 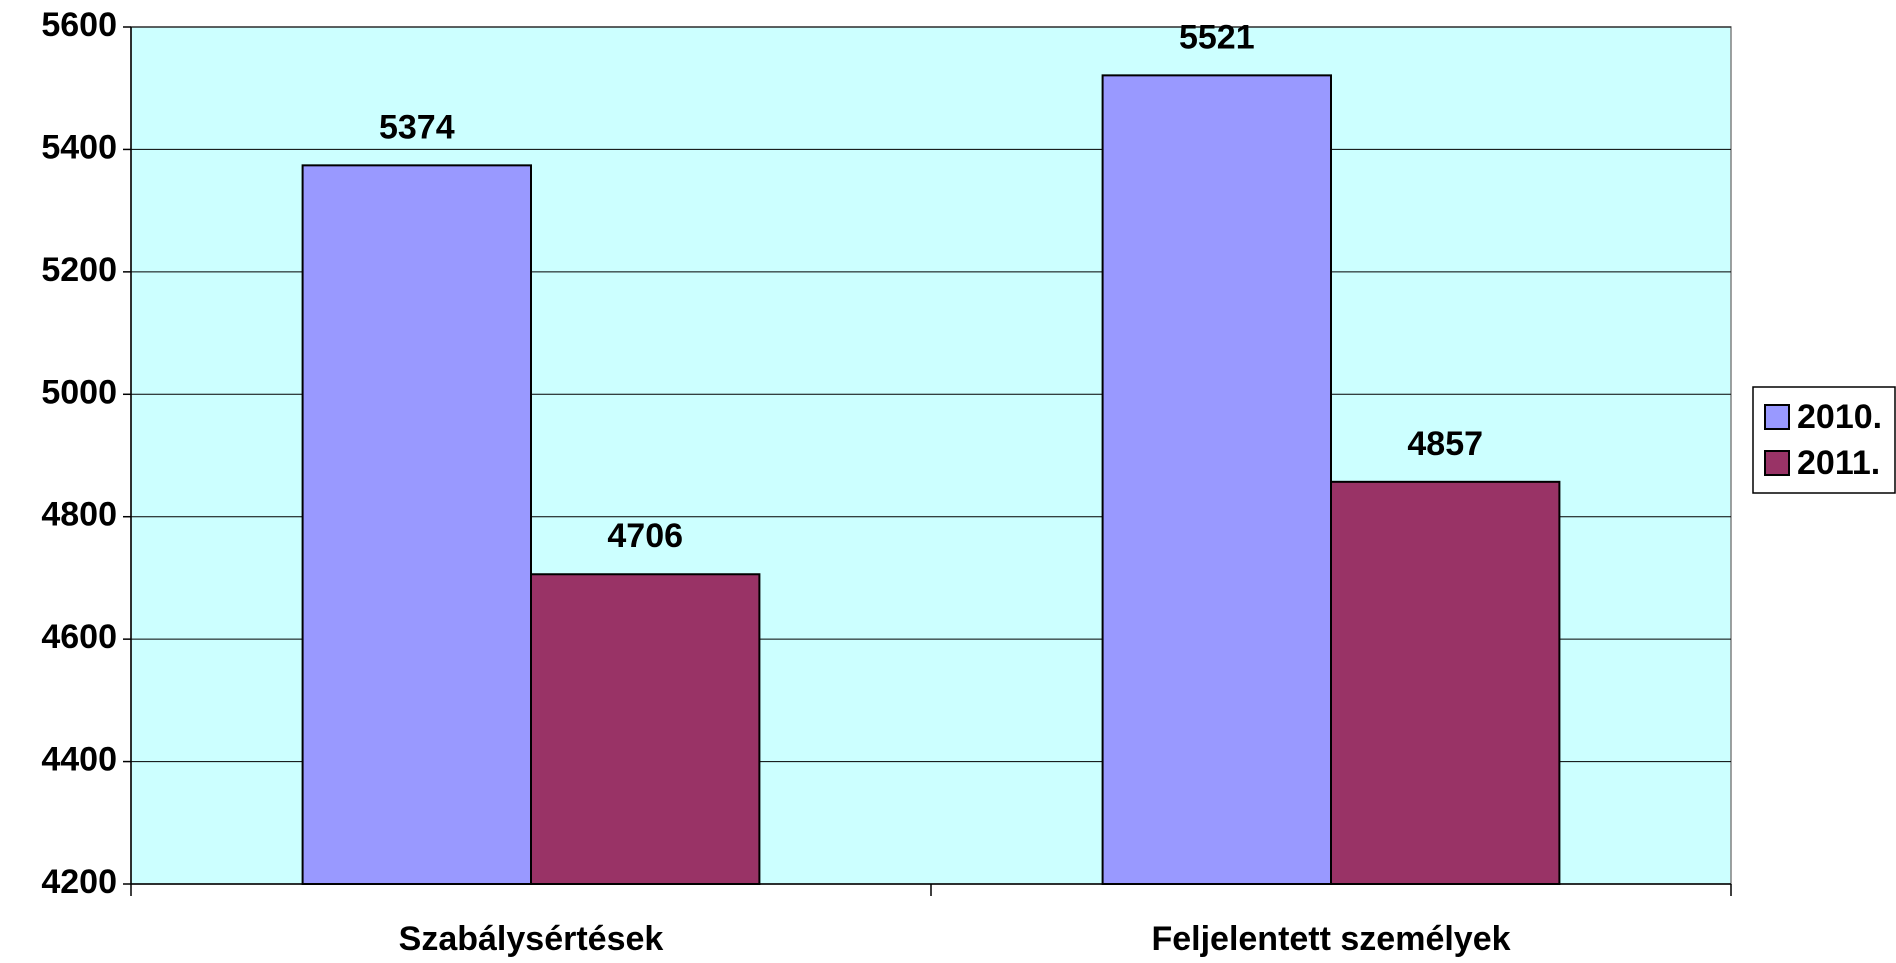 I want to click on y-tick-label: 5000, so click(x=79, y=392).